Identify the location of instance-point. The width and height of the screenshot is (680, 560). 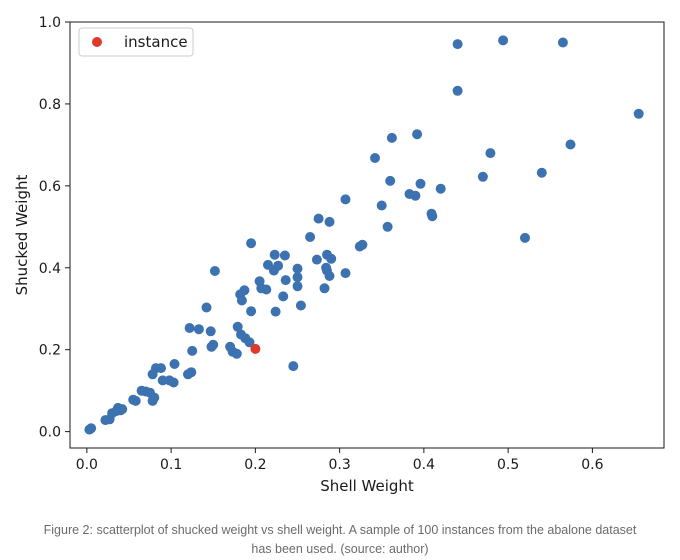
(255, 348).